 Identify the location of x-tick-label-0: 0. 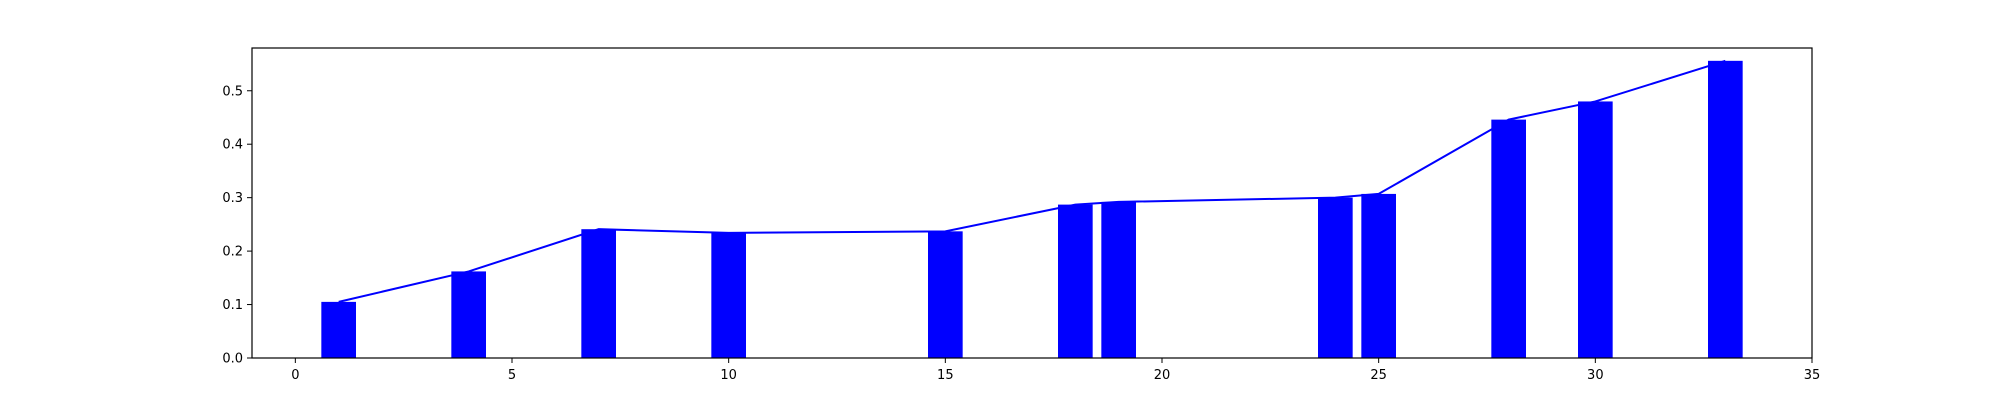
(295, 375).